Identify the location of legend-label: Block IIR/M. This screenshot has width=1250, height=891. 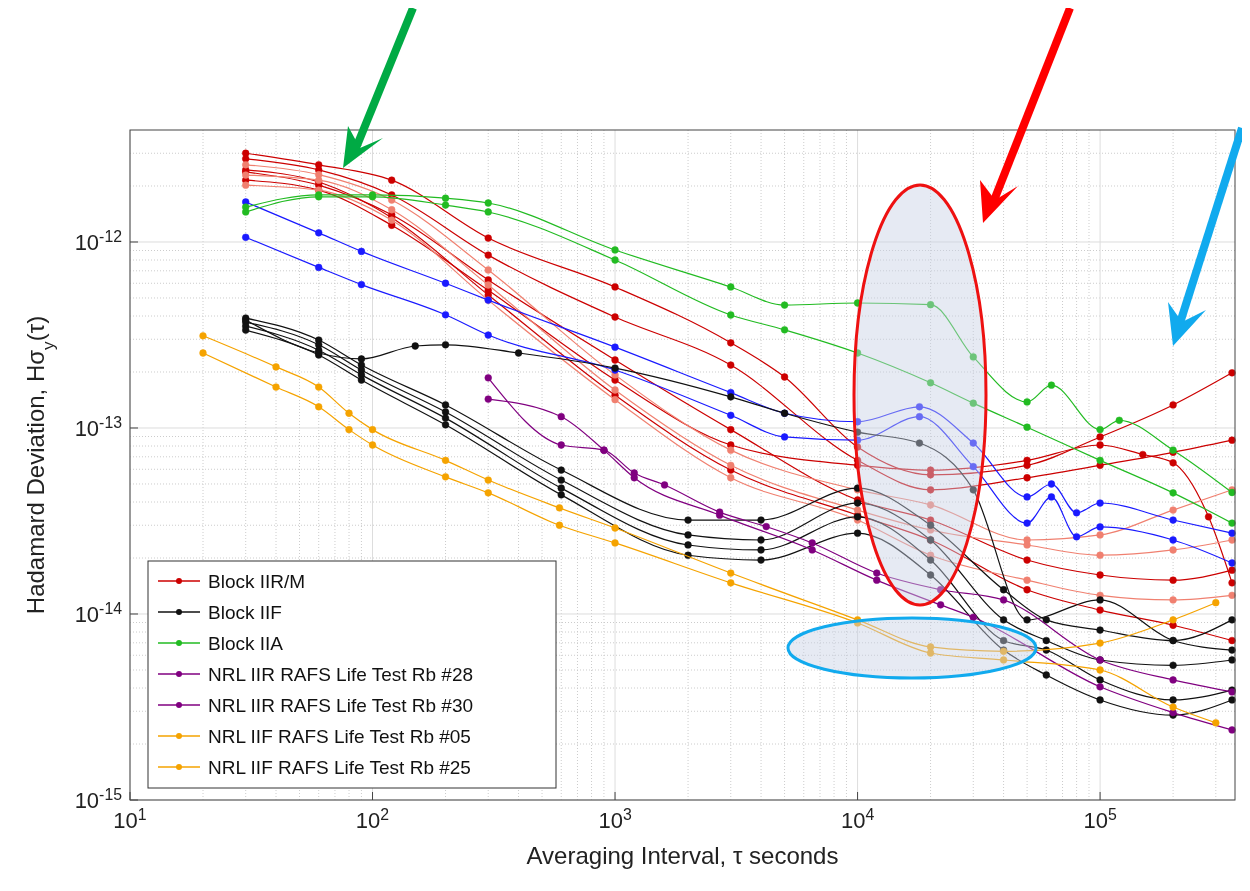
(257, 581).